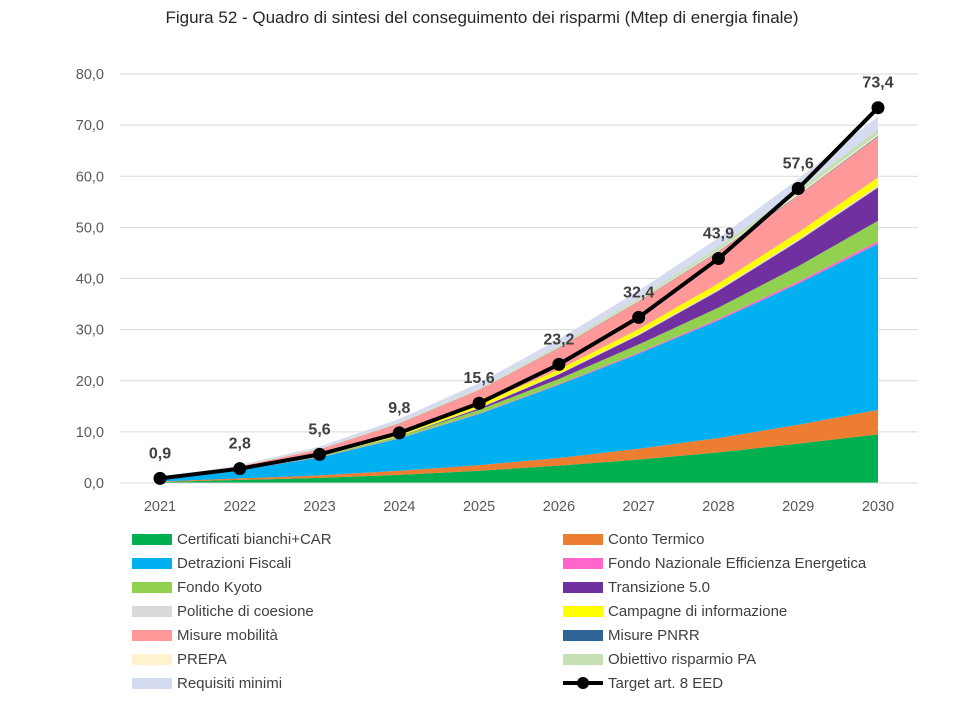  I want to click on x-tick-label: 2024, so click(399, 507).